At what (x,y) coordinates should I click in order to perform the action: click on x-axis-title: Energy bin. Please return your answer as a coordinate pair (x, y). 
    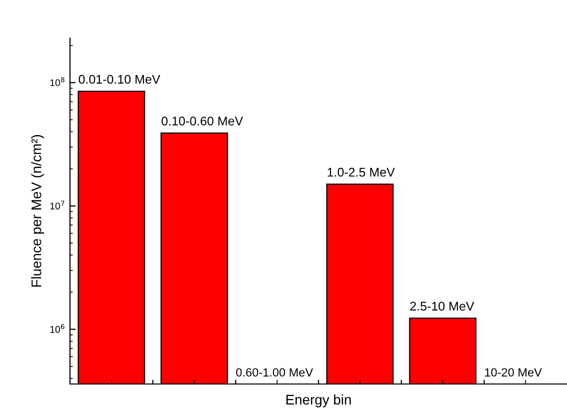
    Looking at the image, I should click on (318, 401).